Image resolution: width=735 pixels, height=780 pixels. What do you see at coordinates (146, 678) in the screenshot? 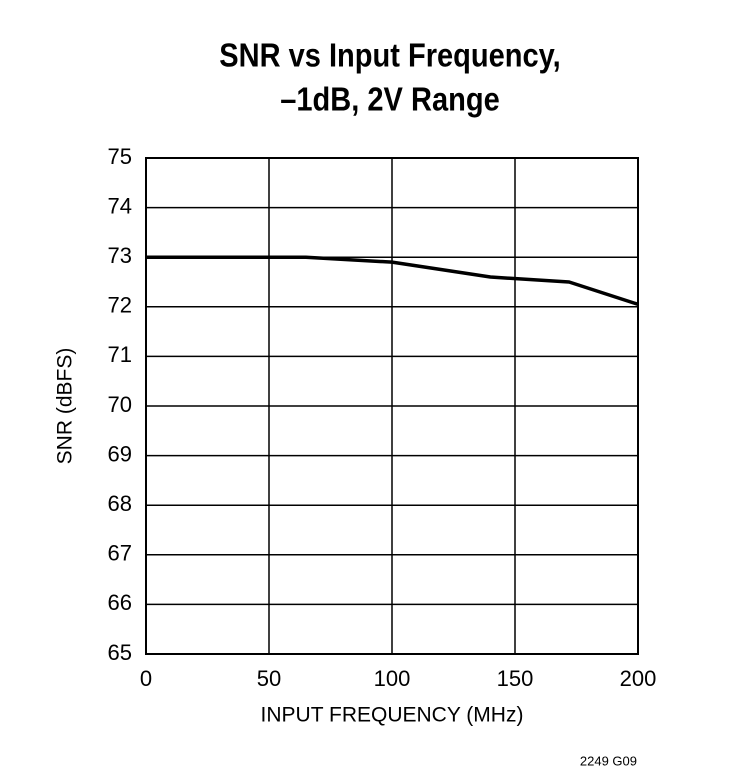
I see `x-tick-label: 0` at bounding box center [146, 678].